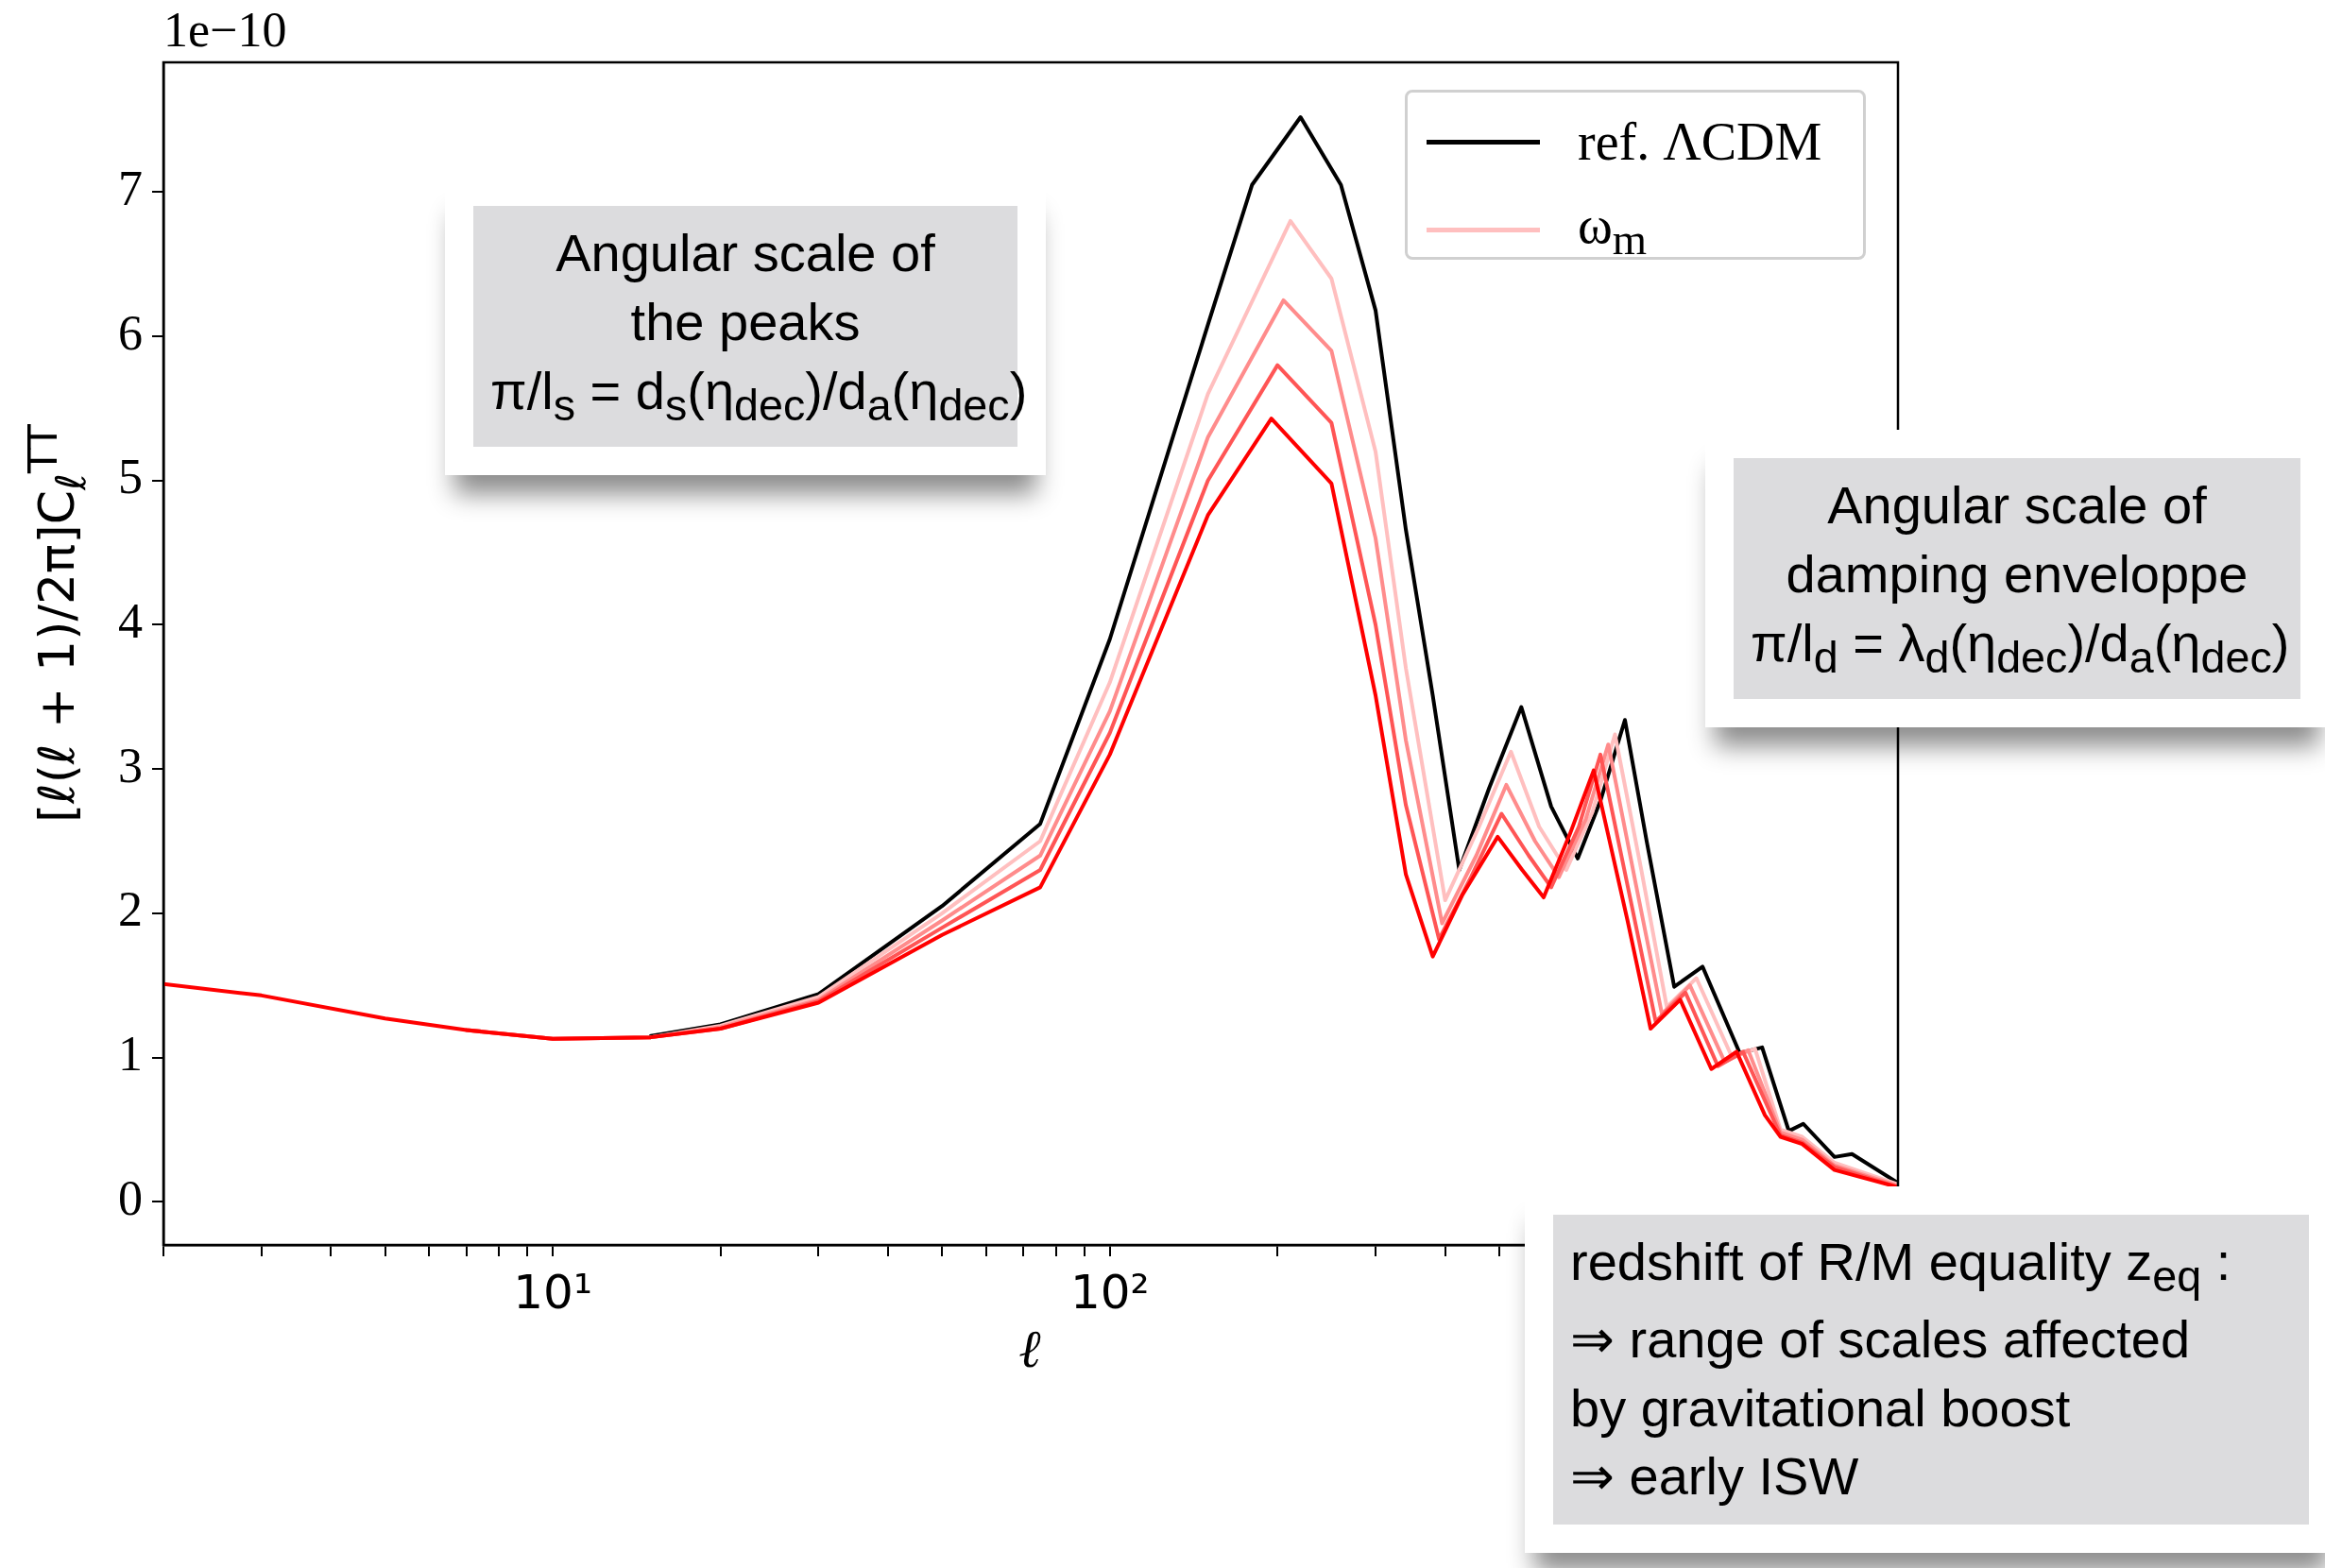  What do you see at coordinates (131, 765) in the screenshot?
I see `y-tick-label: 3` at bounding box center [131, 765].